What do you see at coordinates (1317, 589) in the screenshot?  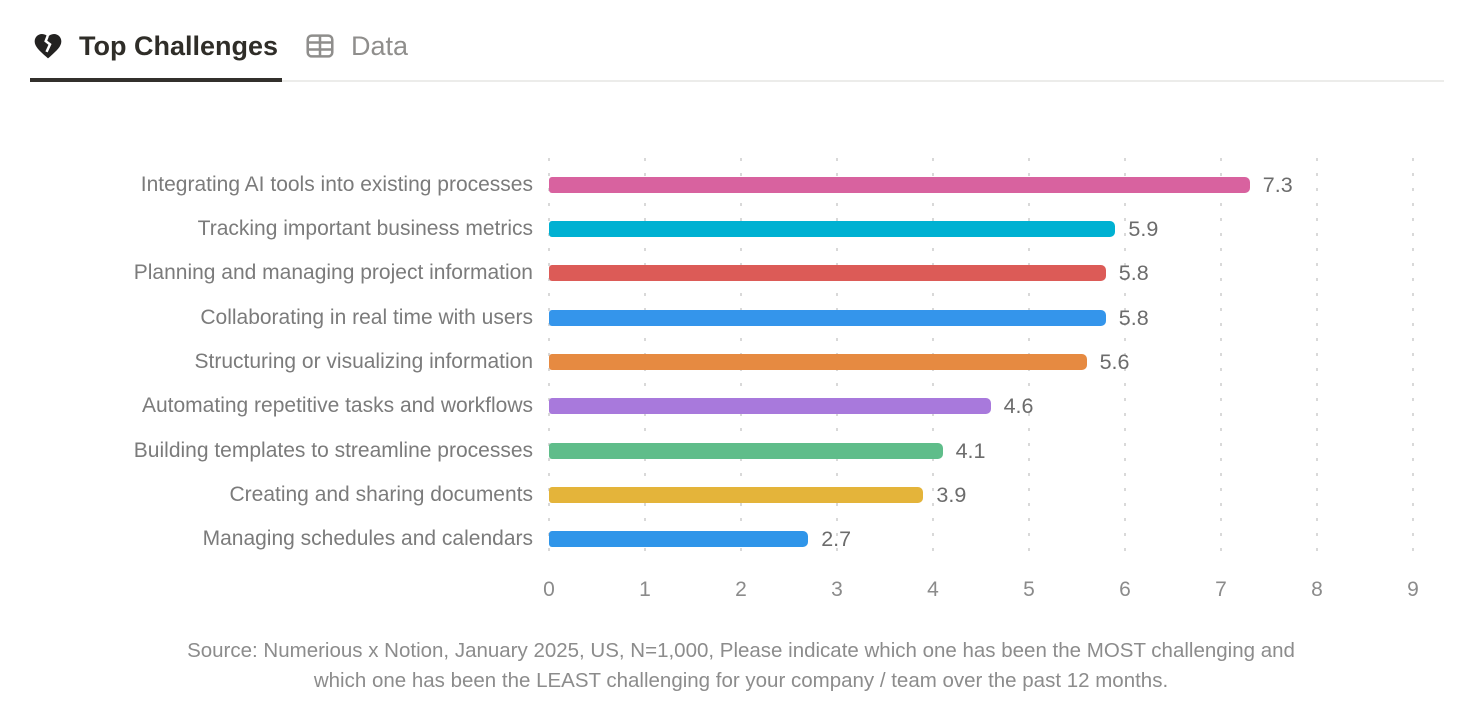 I see `x-tick-label: 8` at bounding box center [1317, 589].